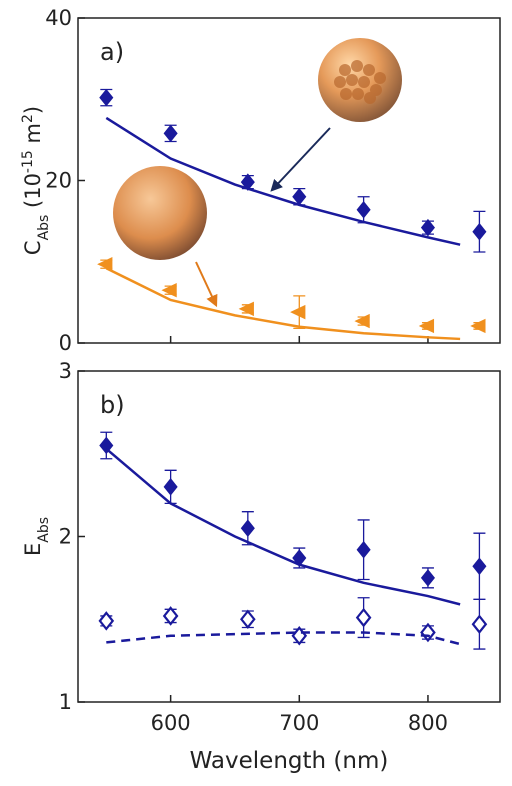 The width and height of the screenshot is (512, 786). I want to click on y-axis-label-part: m, so click(33, 136).